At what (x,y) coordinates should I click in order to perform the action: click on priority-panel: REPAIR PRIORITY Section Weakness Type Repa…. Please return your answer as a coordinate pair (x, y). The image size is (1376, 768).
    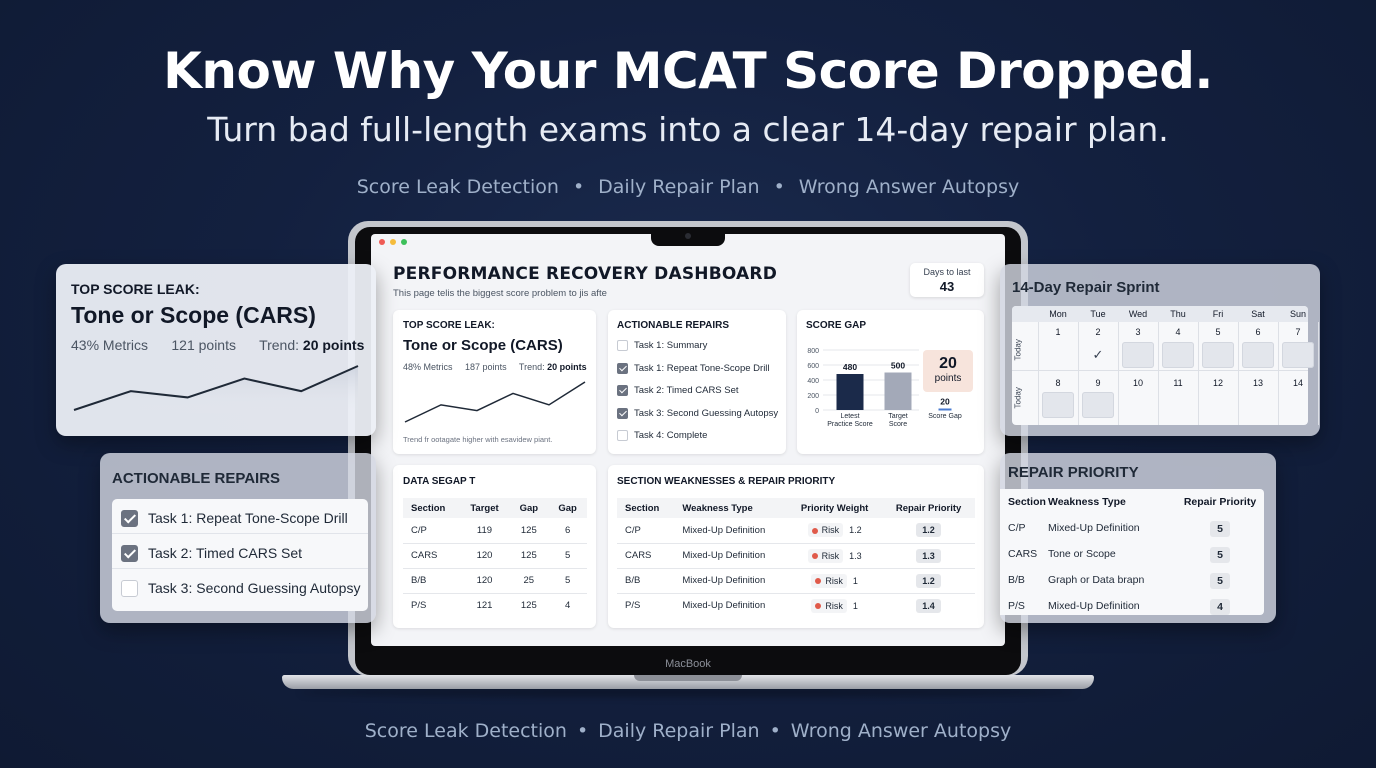
    Looking at the image, I should click on (1138, 538).